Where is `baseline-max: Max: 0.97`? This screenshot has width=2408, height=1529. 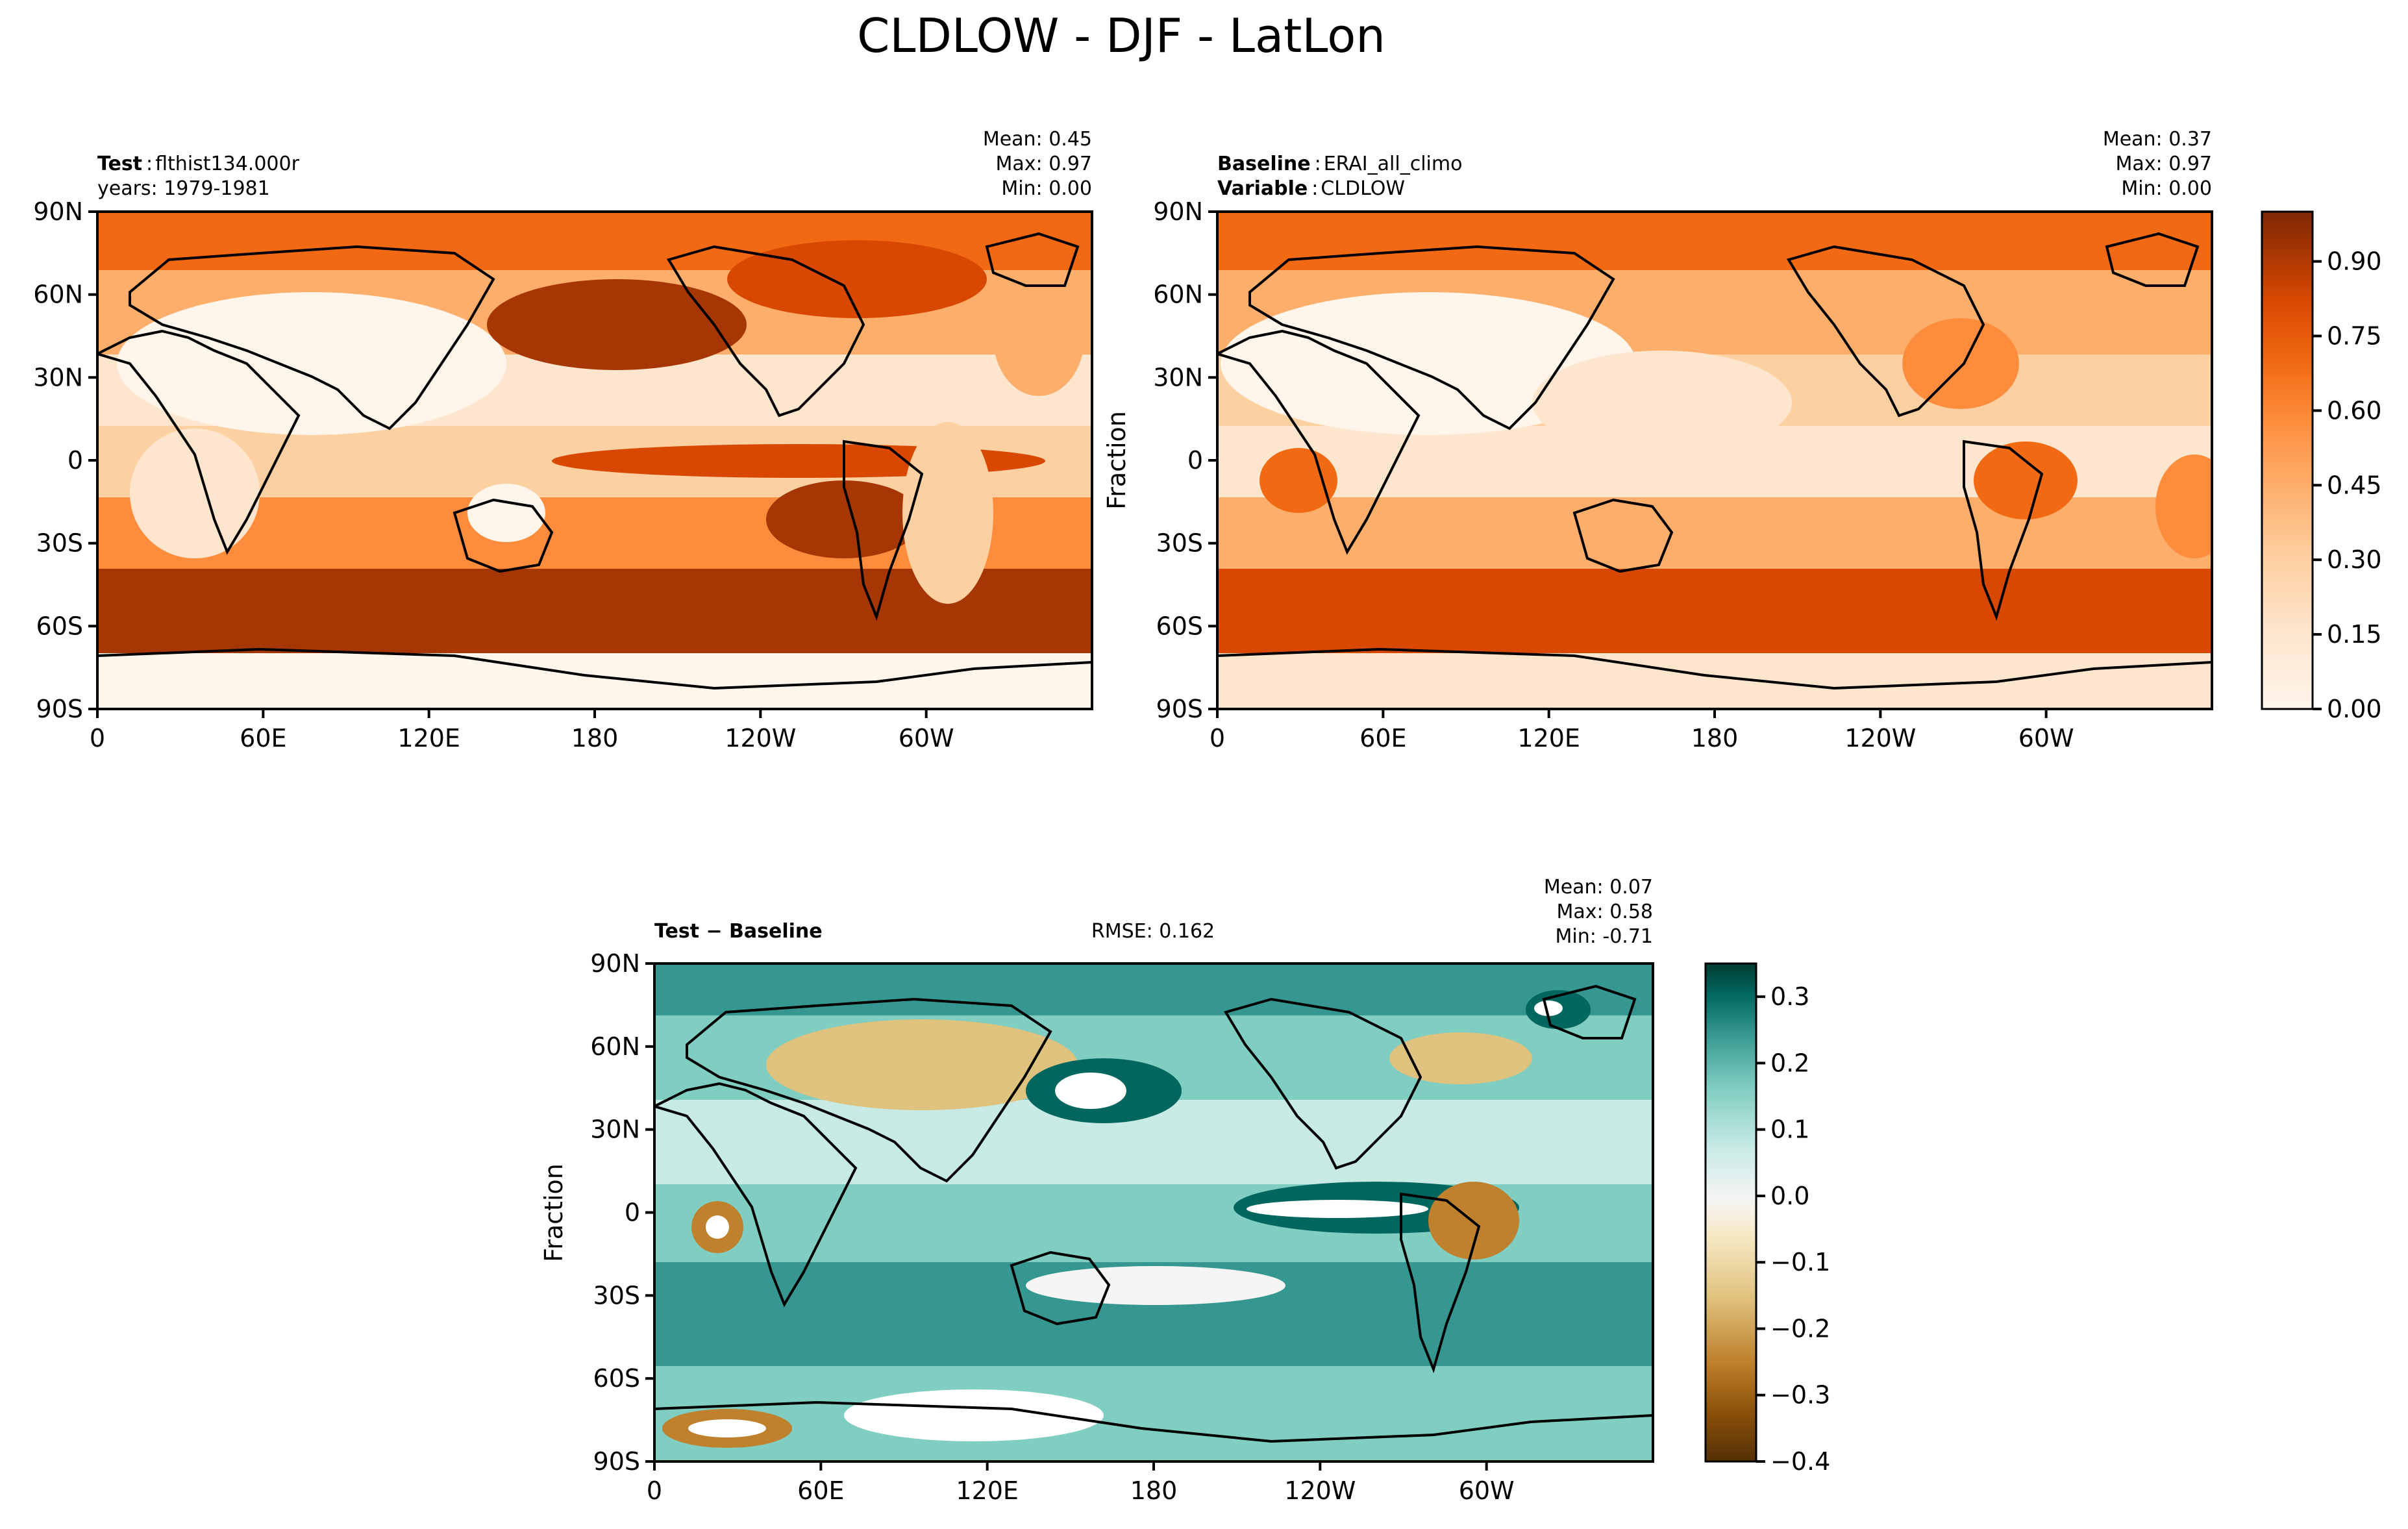 baseline-max: Max: 0.97 is located at coordinates (2164, 164).